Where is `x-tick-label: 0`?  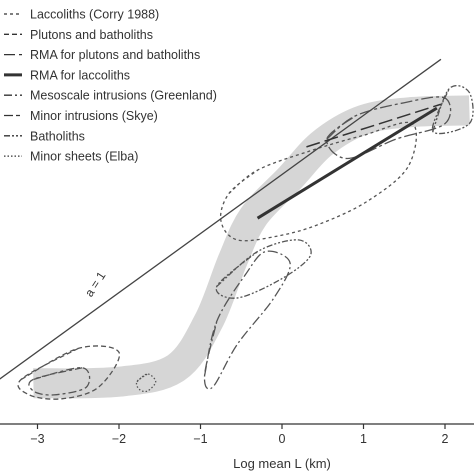
x-tick-label: 0 is located at coordinates (282, 439).